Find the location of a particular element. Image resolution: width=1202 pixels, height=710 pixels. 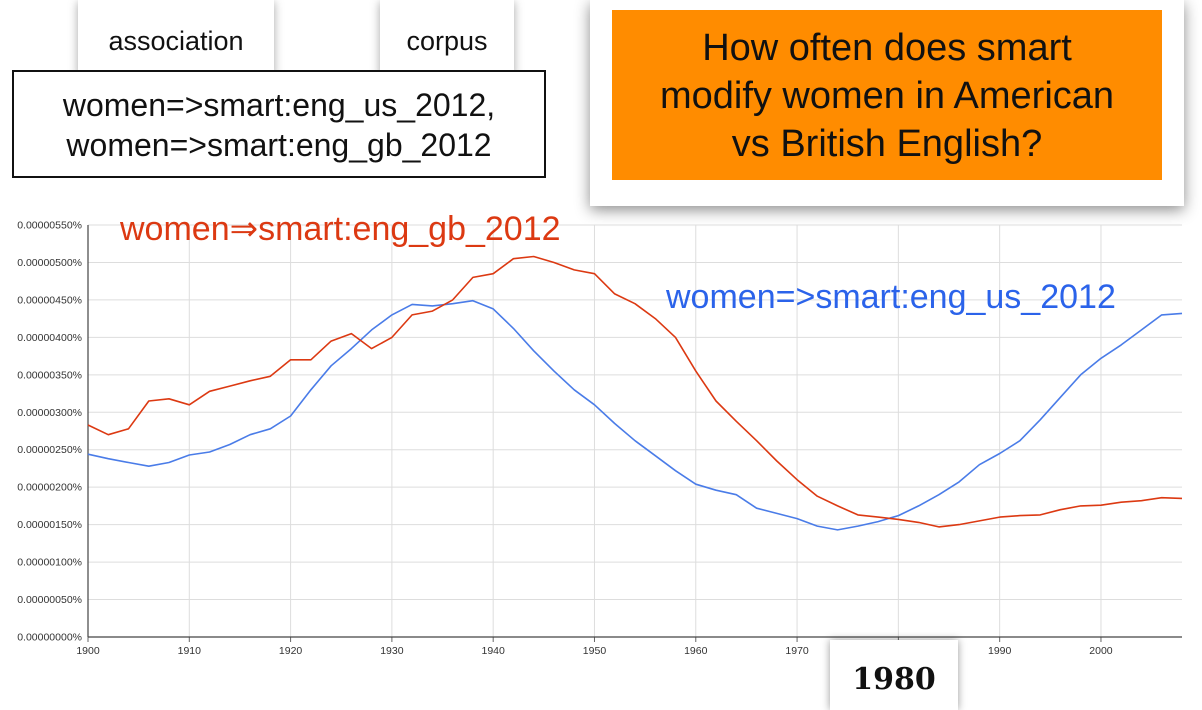

question-line-1: How often does smart is located at coordinates (887, 48).